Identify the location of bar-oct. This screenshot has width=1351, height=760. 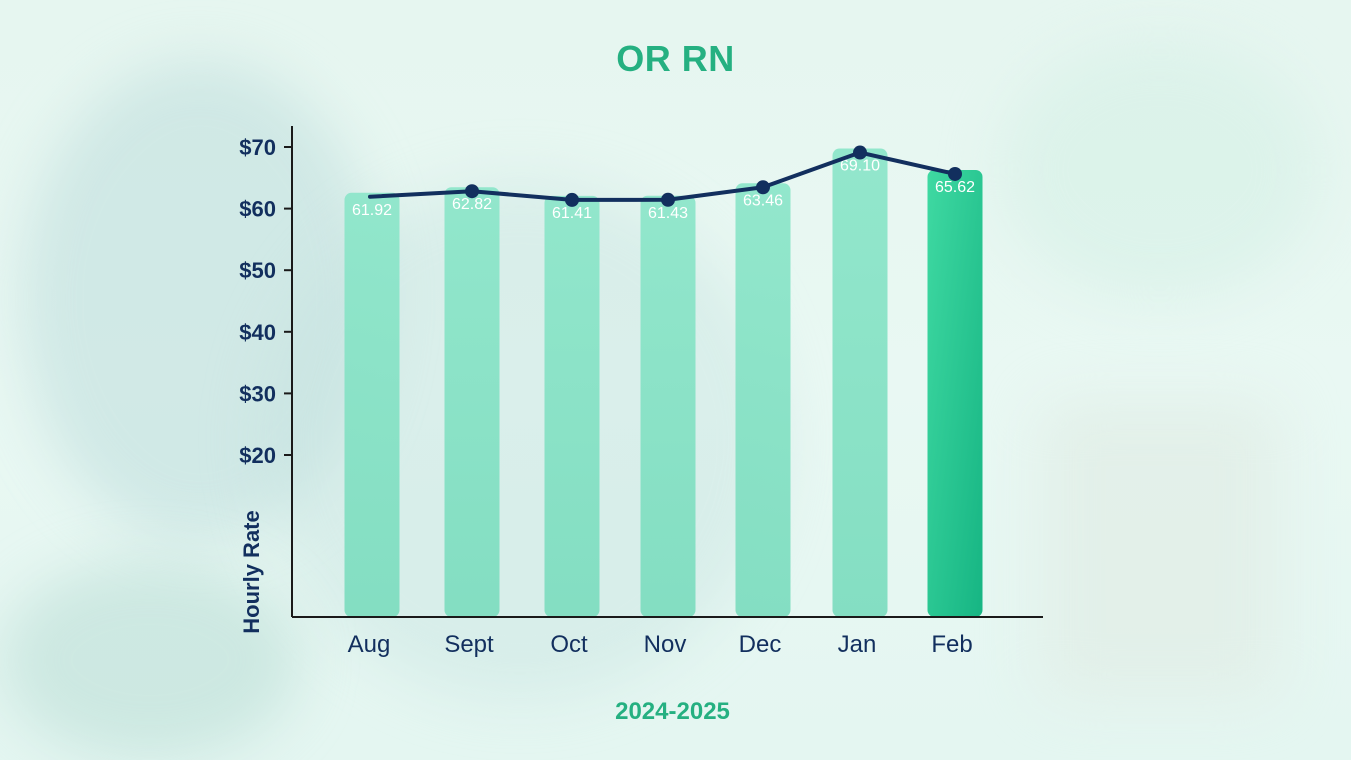
(572, 406).